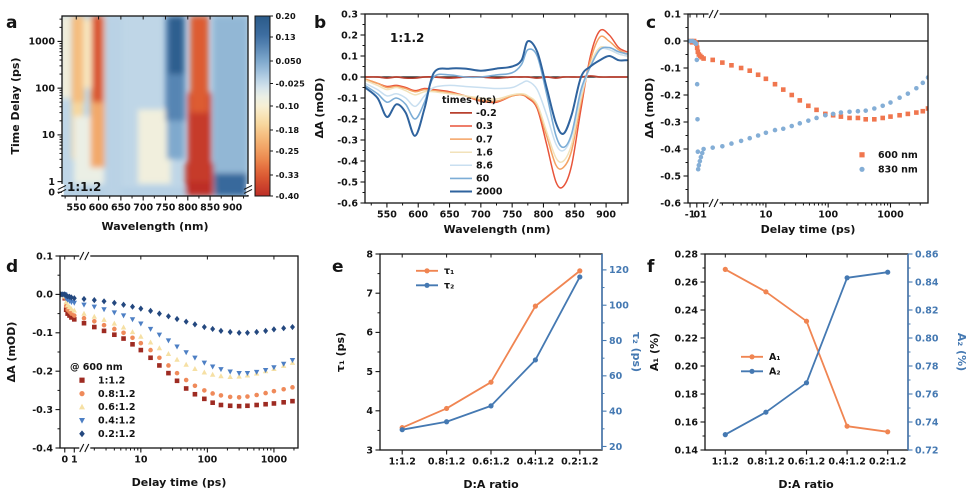  I want to click on svg-text: 650, so click(450, 215).